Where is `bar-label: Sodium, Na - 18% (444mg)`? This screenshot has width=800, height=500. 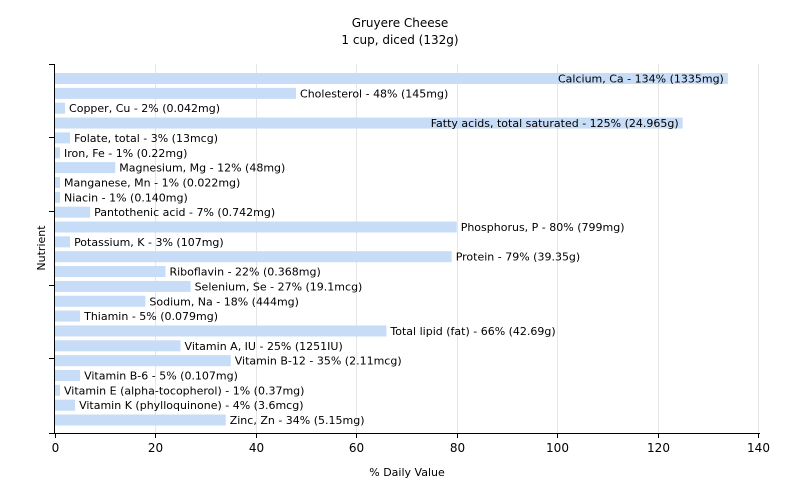
bar-label: Sodium, Na - 18% (444mg) is located at coordinates (224, 301).